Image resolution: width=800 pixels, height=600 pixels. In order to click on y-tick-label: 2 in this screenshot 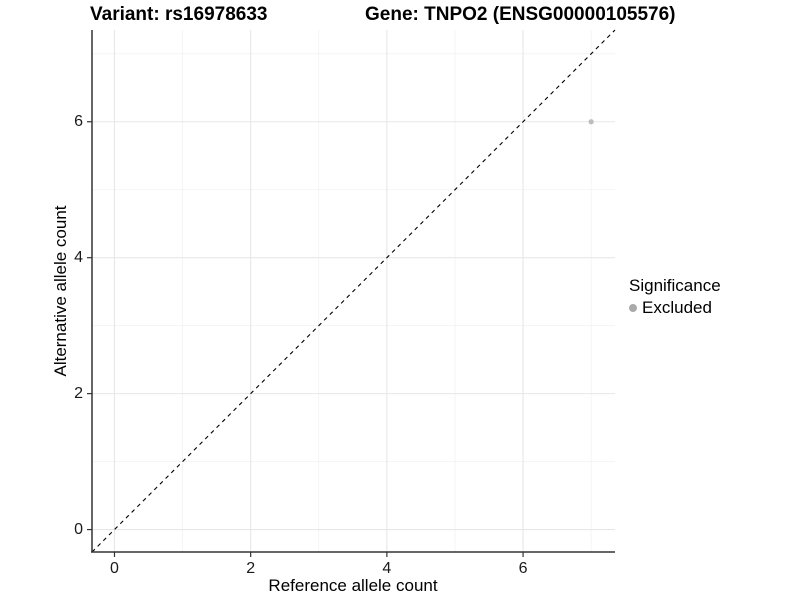, I will do `click(78, 393)`.